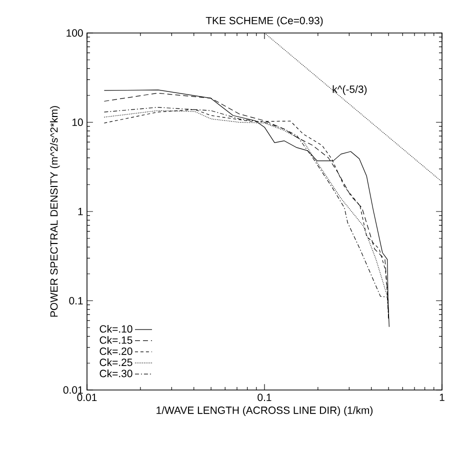 The width and height of the screenshot is (459, 449). Describe the element at coordinates (116, 362) in the screenshot. I see `legend-label: Ck=.25` at that location.